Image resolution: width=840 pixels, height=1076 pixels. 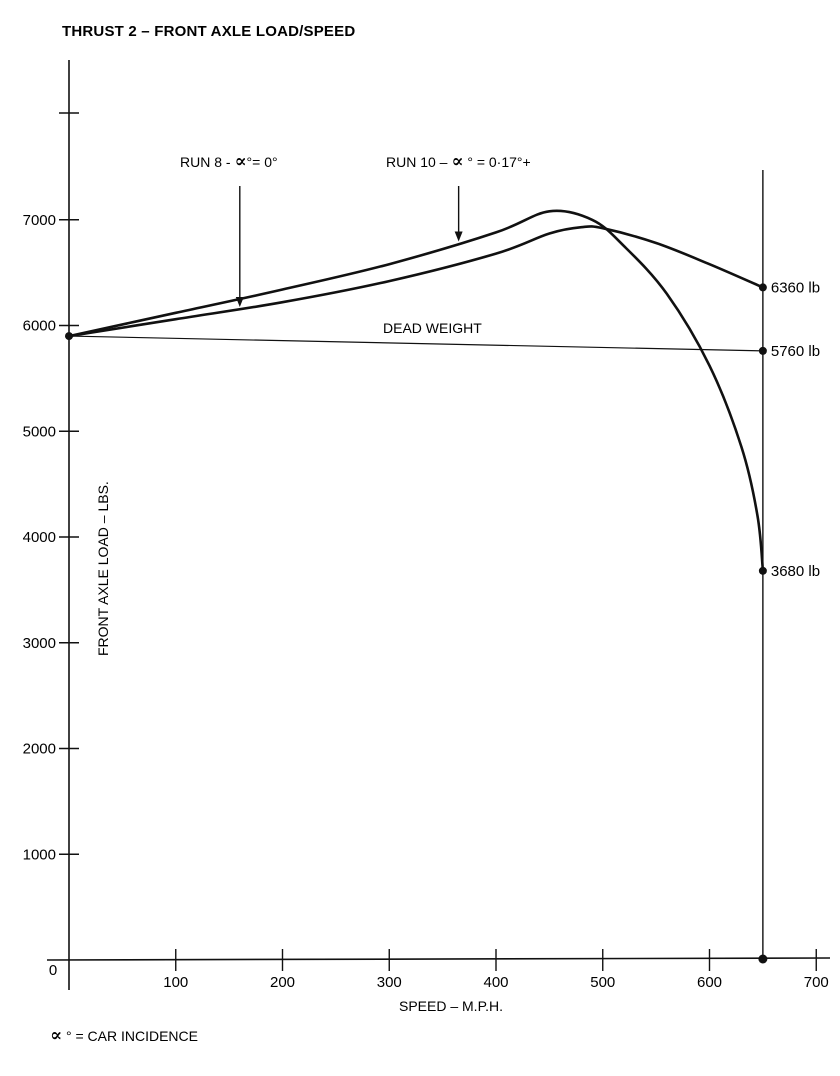 What do you see at coordinates (207, 162) in the screenshot?
I see `run8-annotation-prefix: RUN 8 -` at bounding box center [207, 162].